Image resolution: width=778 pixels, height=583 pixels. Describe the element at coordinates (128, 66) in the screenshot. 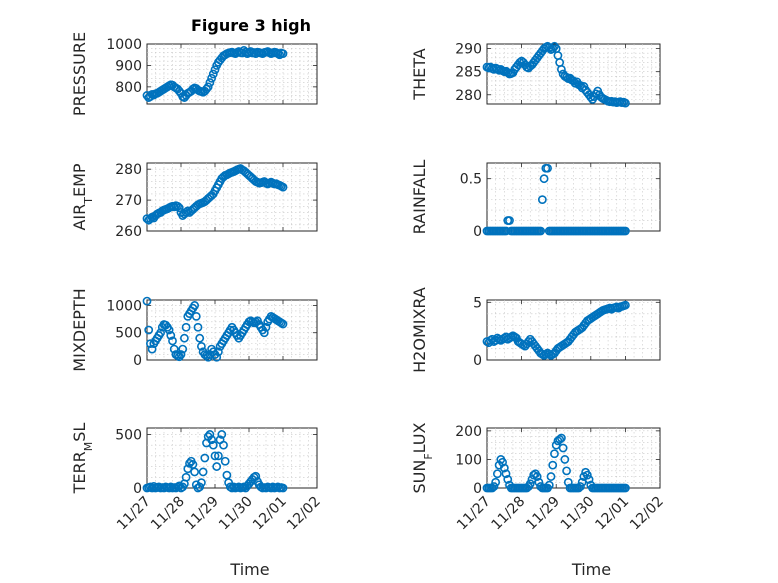

I see `y-tick-label: 900` at that location.